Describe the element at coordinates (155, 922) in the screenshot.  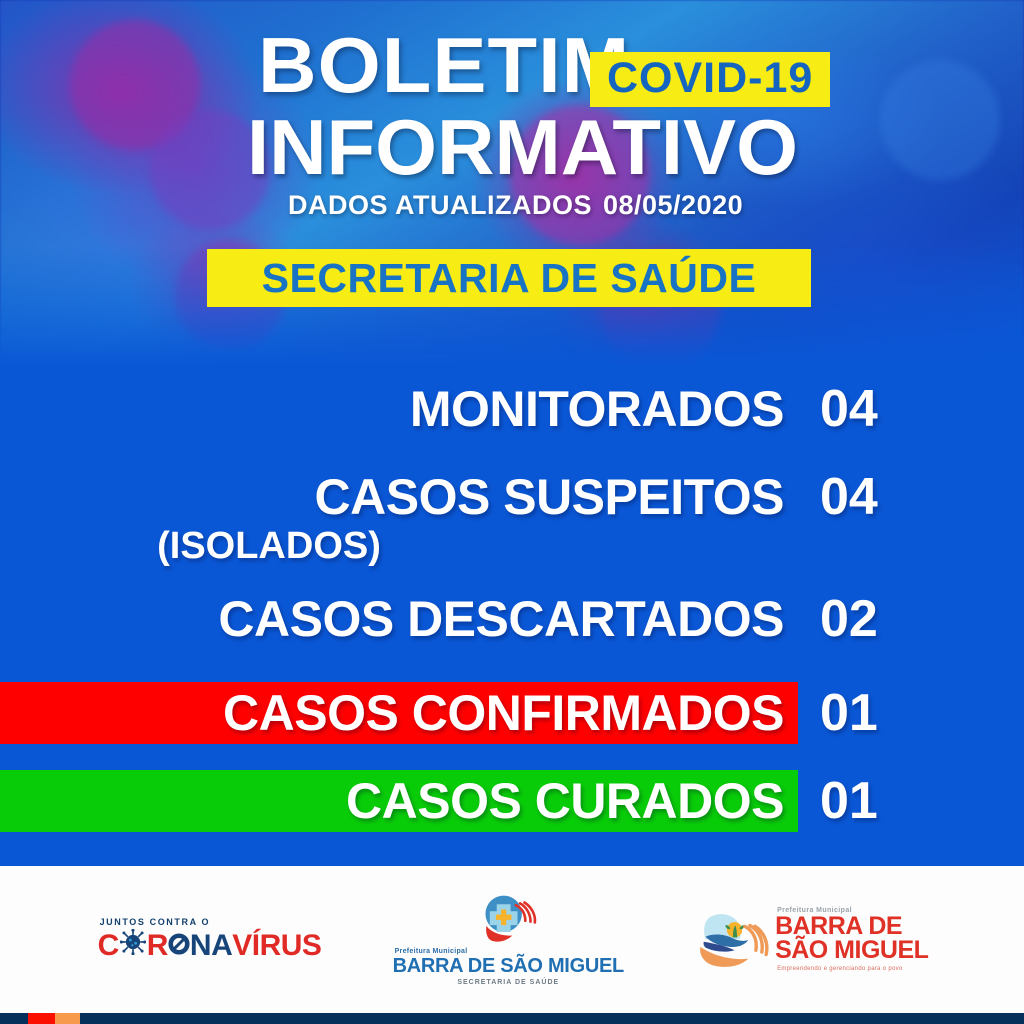
I see `logo1-tagline: JUNTOS CONTRA O` at that location.